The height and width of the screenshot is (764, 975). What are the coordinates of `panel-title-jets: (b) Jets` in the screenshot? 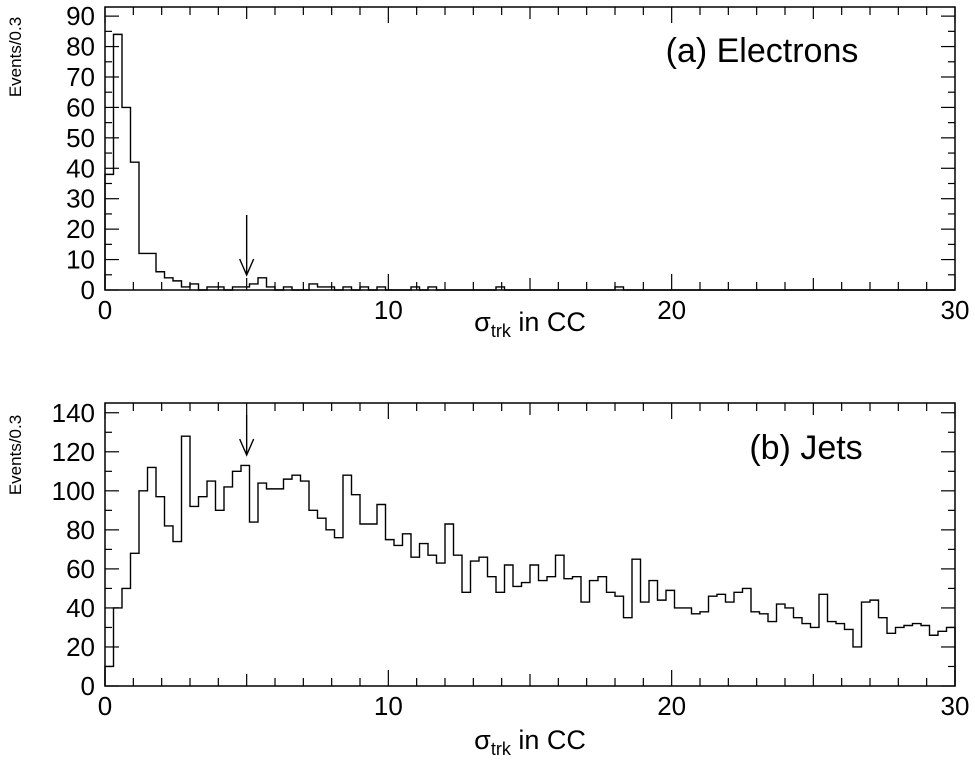 It's located at (805, 448).